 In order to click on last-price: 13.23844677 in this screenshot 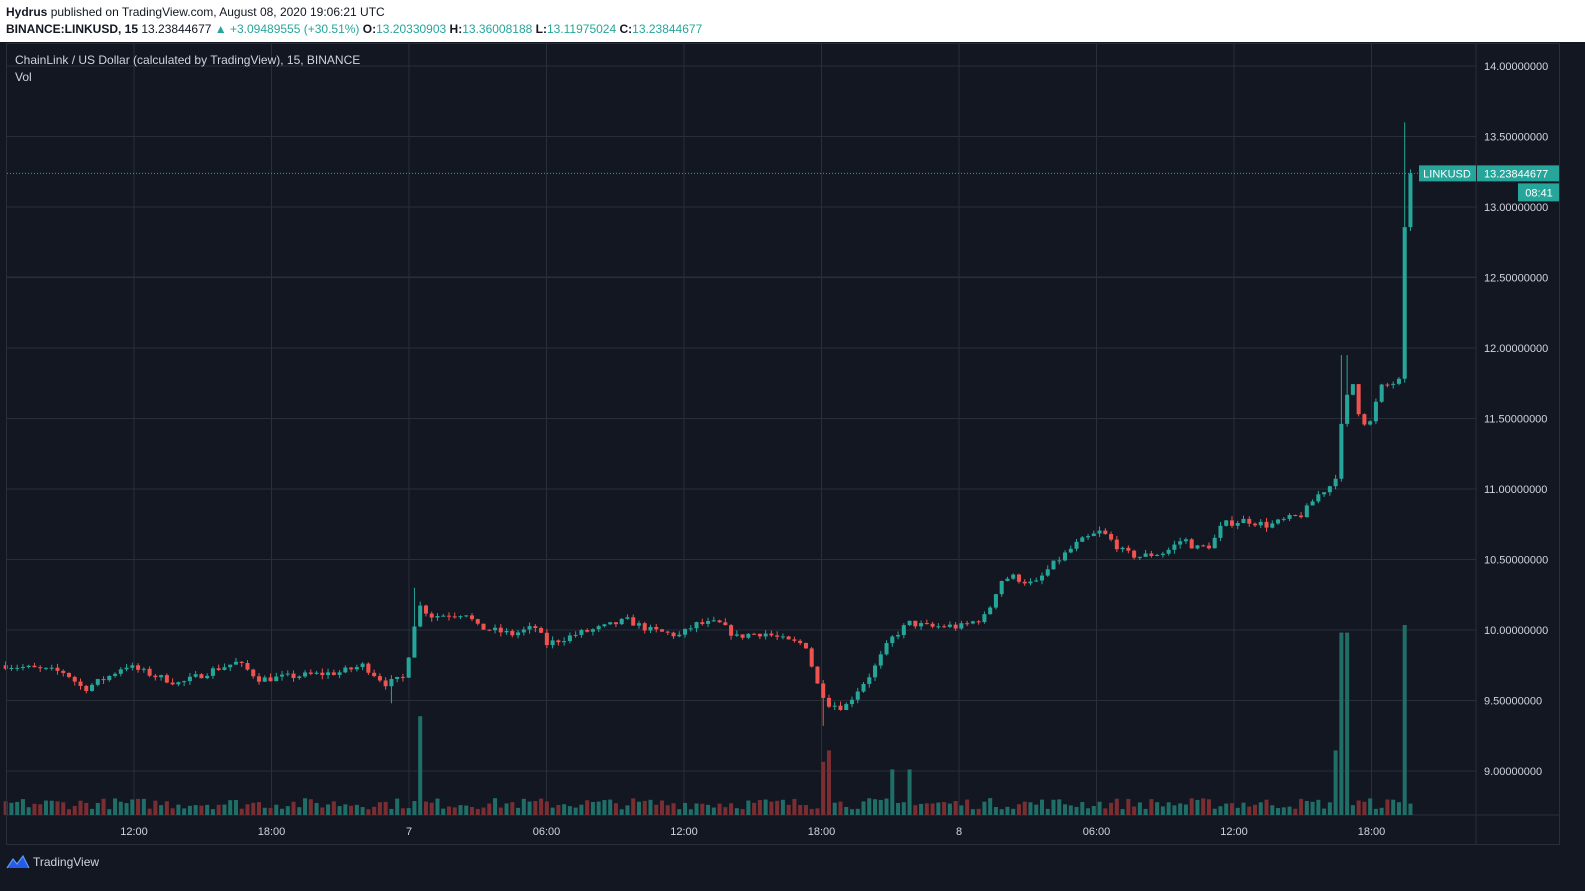, I will do `click(176, 29)`.